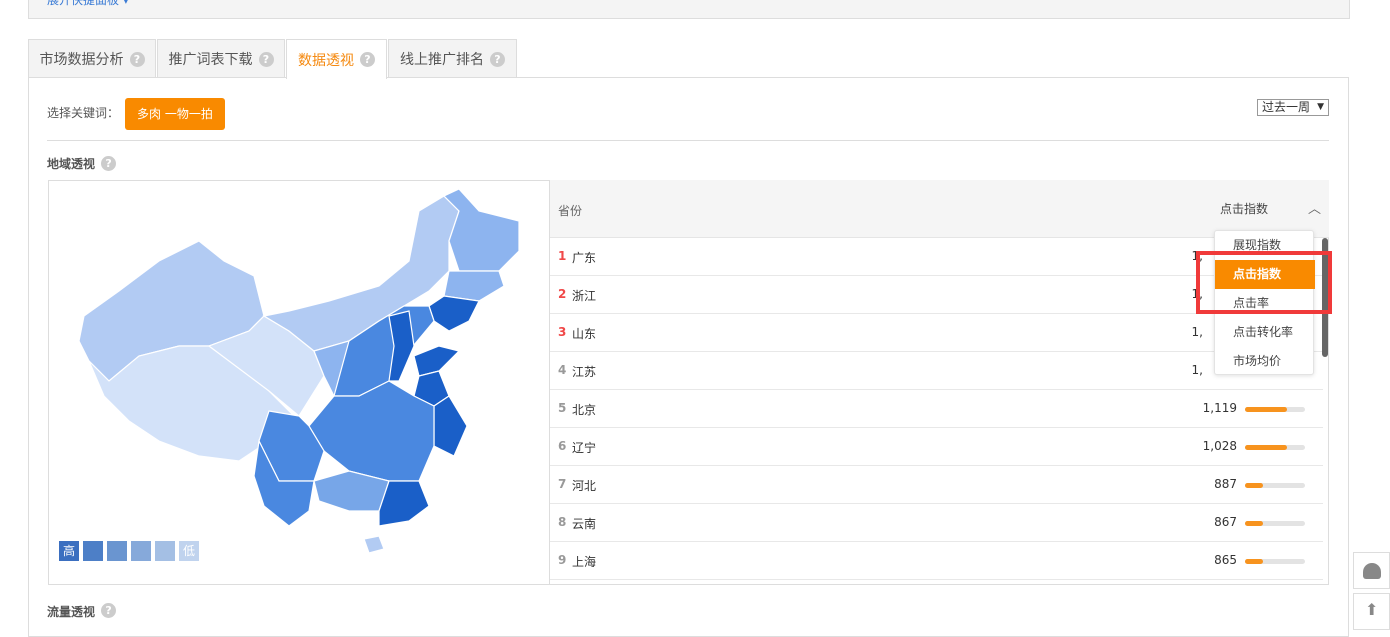  What do you see at coordinates (584, 524) in the screenshot?
I see `province-name: 云南` at bounding box center [584, 524].